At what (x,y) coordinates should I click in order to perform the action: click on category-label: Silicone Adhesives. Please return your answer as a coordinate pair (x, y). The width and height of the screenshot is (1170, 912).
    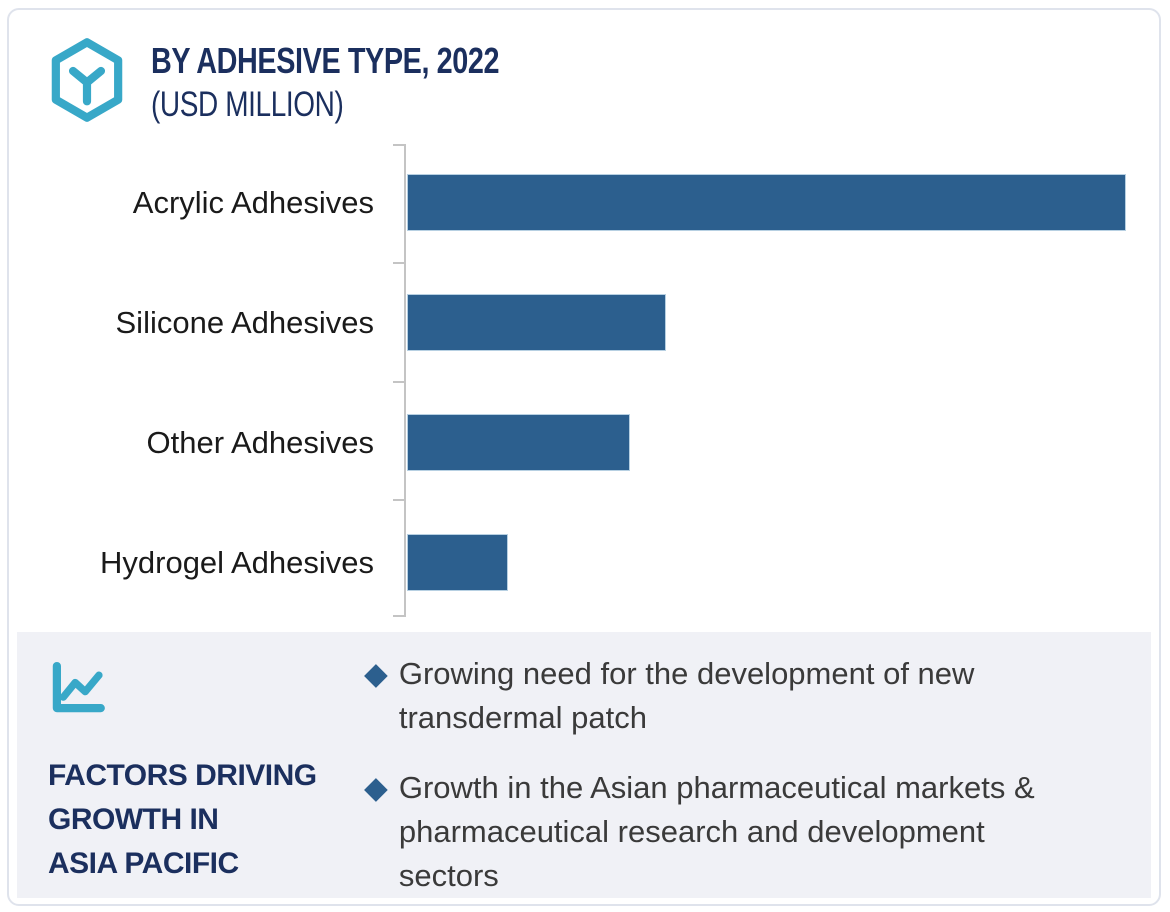
    Looking at the image, I should click on (245, 322).